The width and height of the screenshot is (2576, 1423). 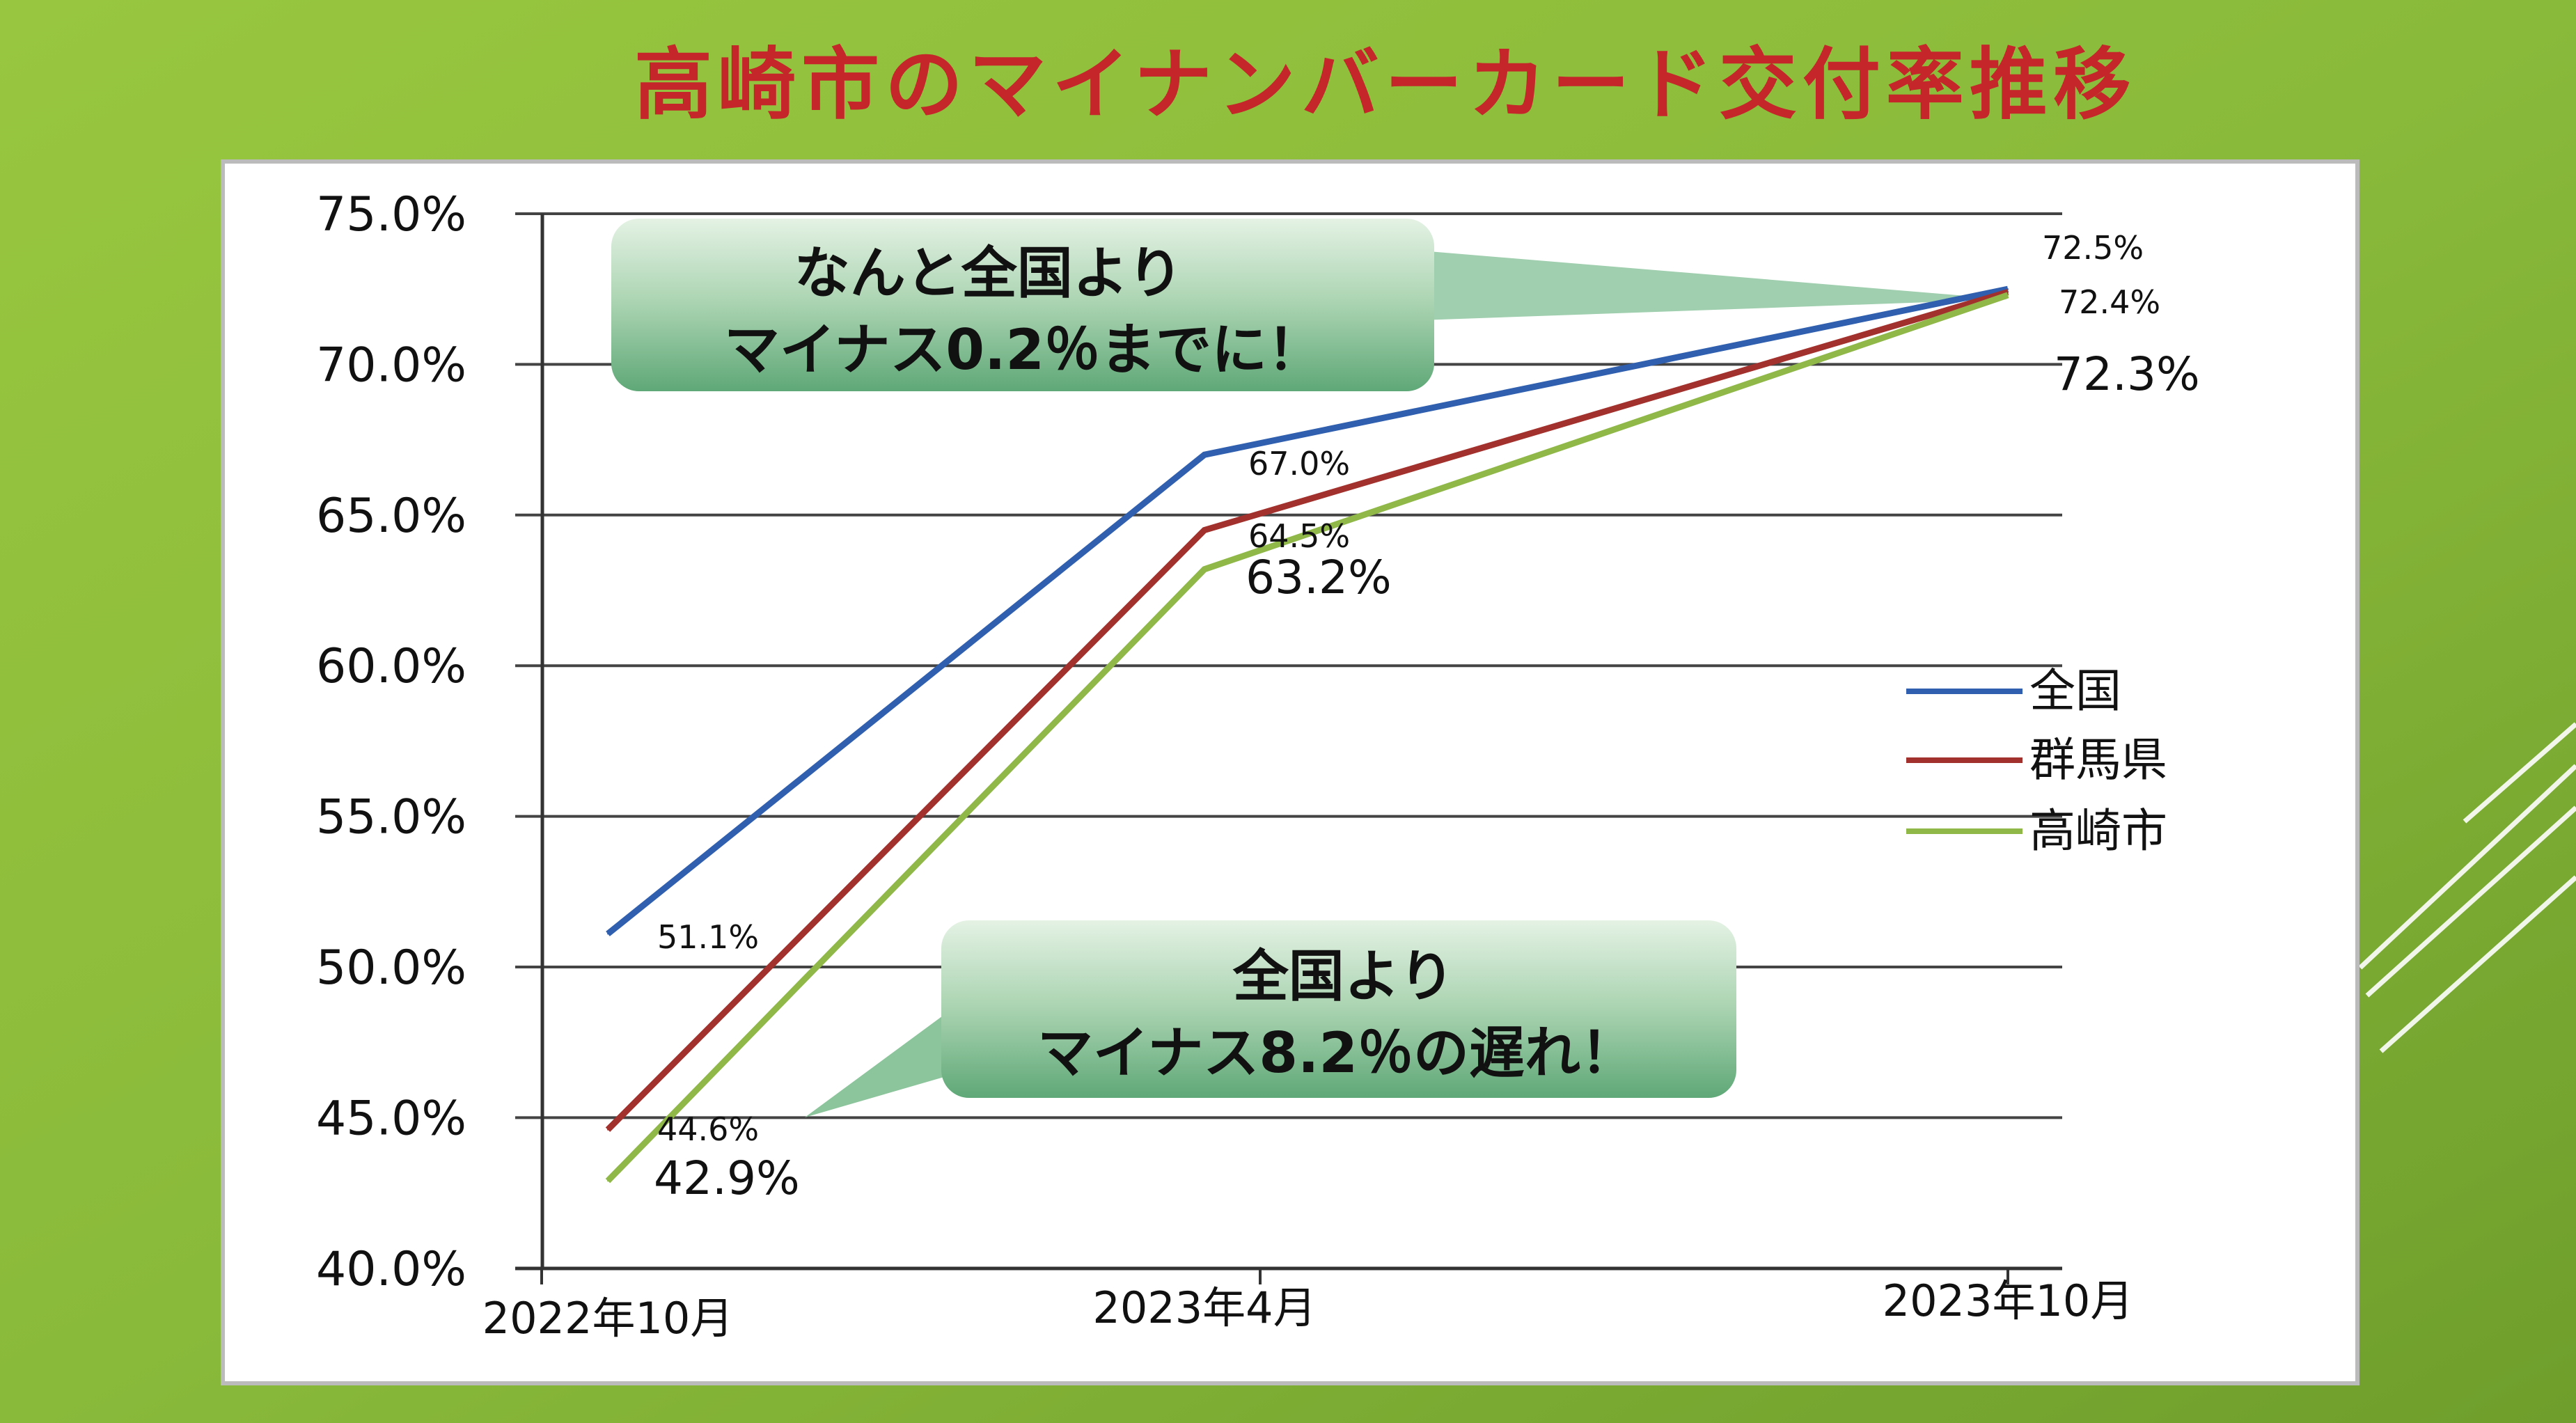 What do you see at coordinates (1336, 1053) in the screenshot?
I see `callout-line2: マイナス8.2％の遅れ！` at bounding box center [1336, 1053].